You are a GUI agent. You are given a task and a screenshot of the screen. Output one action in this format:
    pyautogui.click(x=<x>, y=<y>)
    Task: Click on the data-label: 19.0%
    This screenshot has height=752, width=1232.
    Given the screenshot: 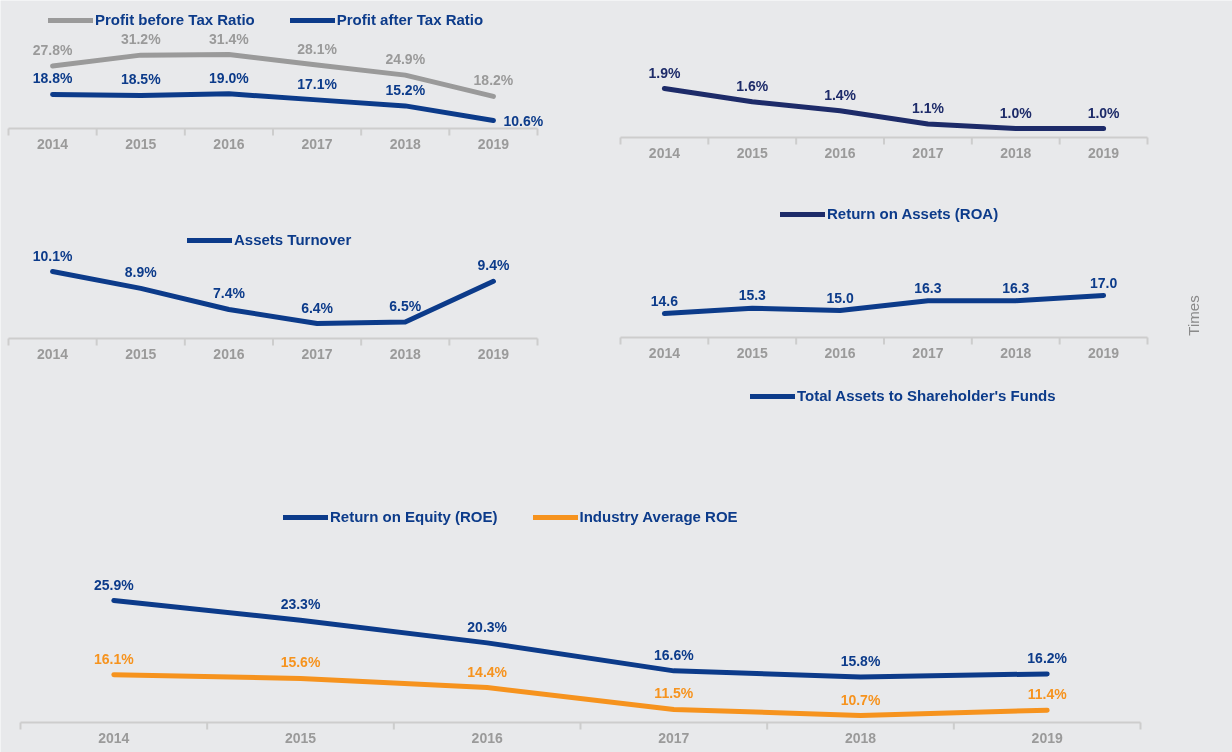 What is the action you would take?
    pyautogui.click(x=229, y=77)
    